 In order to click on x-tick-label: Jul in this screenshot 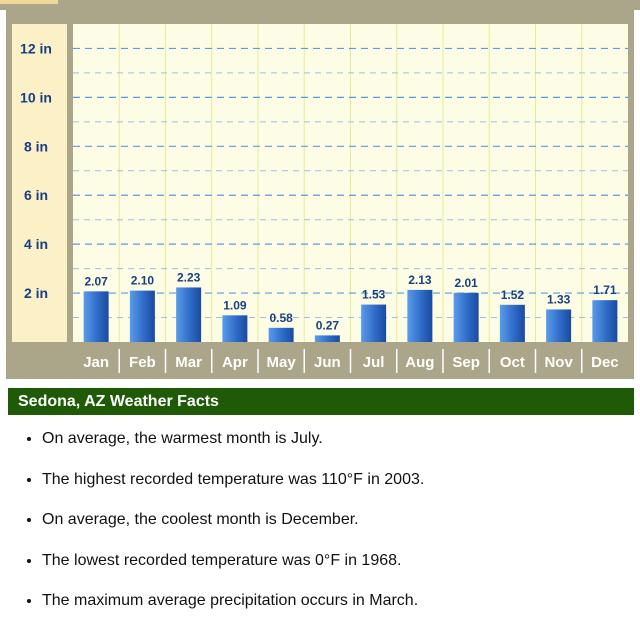, I will do `click(374, 362)`.